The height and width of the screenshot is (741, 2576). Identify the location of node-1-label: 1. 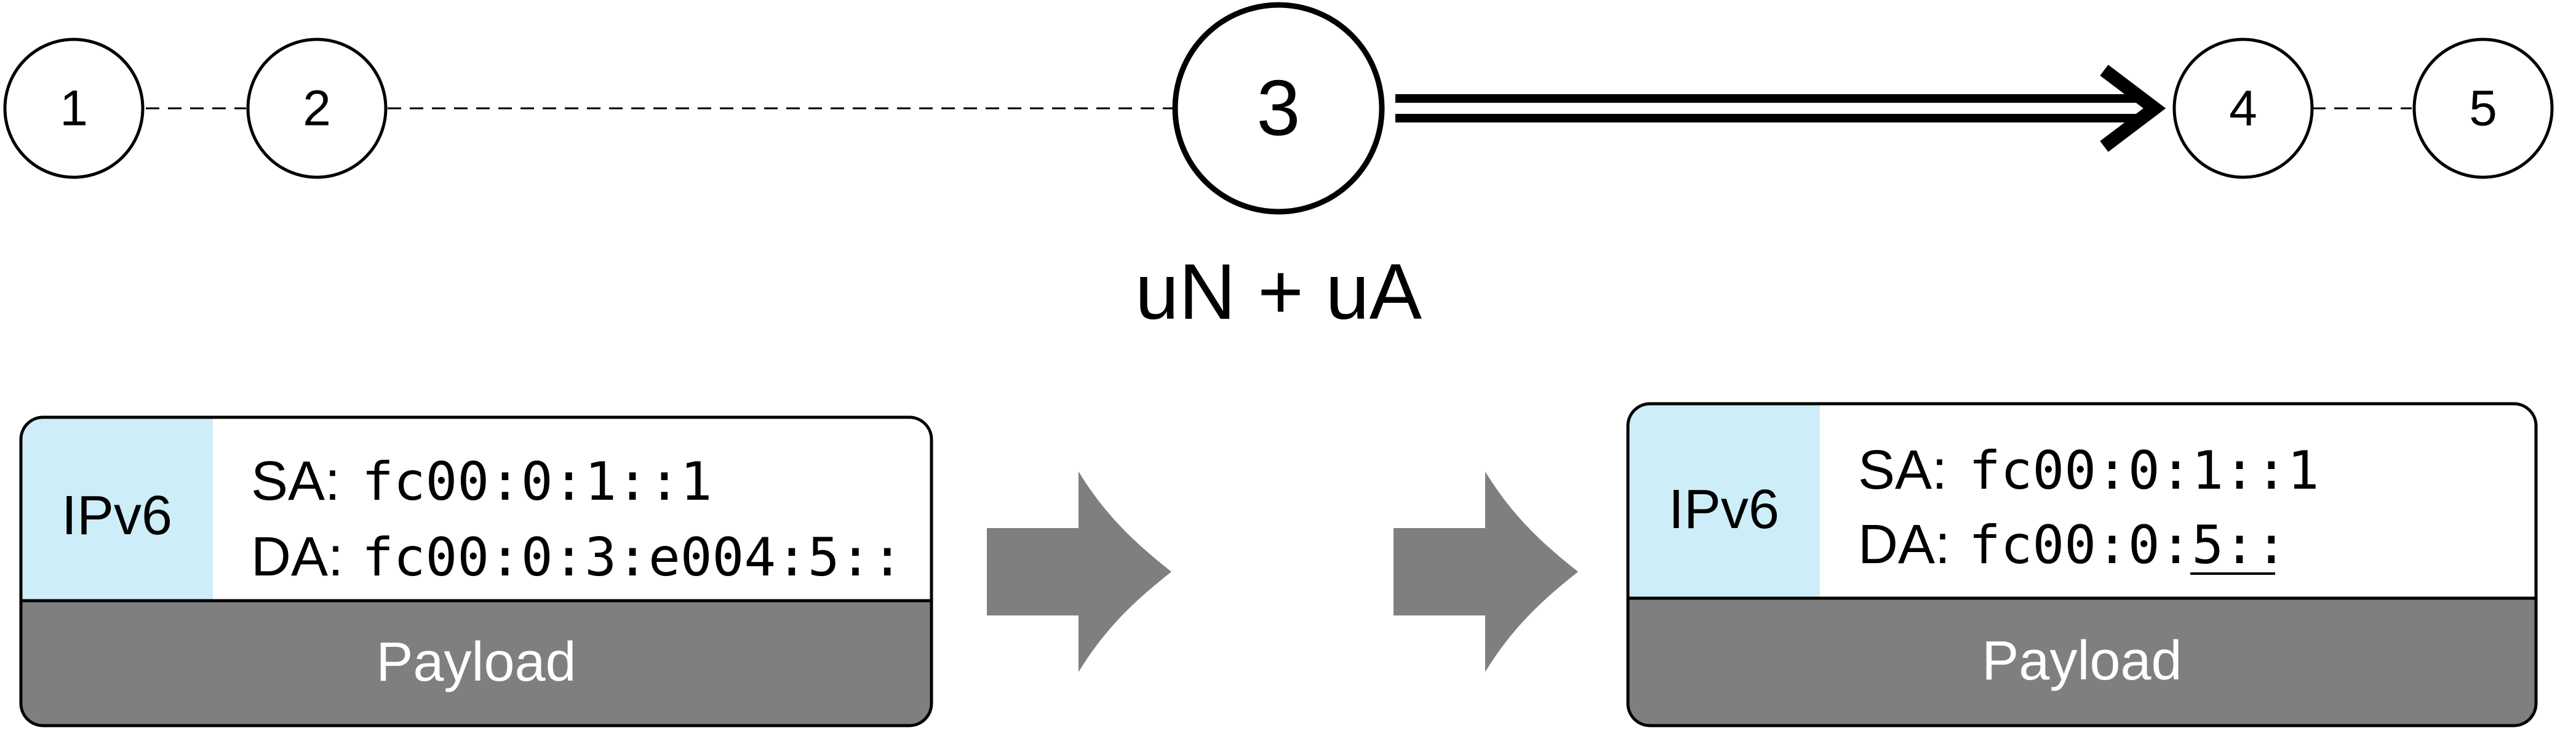
(74, 109).